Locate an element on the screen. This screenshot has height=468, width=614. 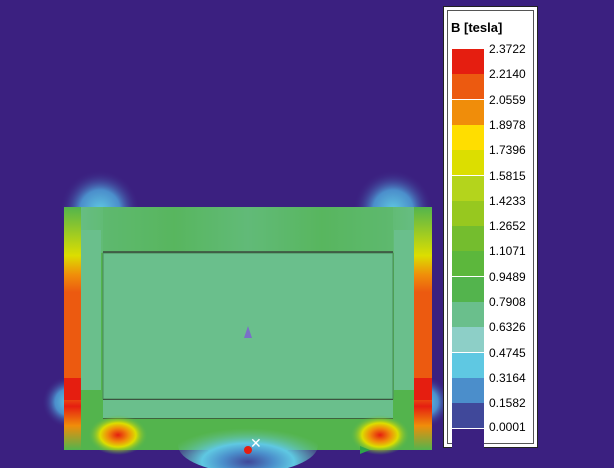
right-gap is located at coordinates (404, 310).